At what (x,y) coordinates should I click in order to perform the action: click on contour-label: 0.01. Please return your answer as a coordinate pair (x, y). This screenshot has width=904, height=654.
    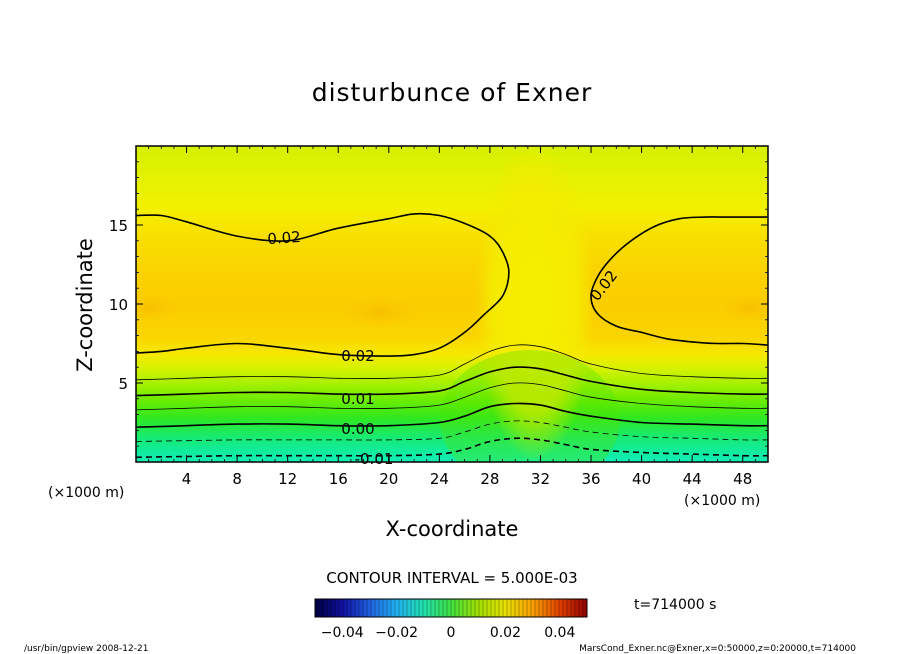
    Looking at the image, I should click on (357, 399).